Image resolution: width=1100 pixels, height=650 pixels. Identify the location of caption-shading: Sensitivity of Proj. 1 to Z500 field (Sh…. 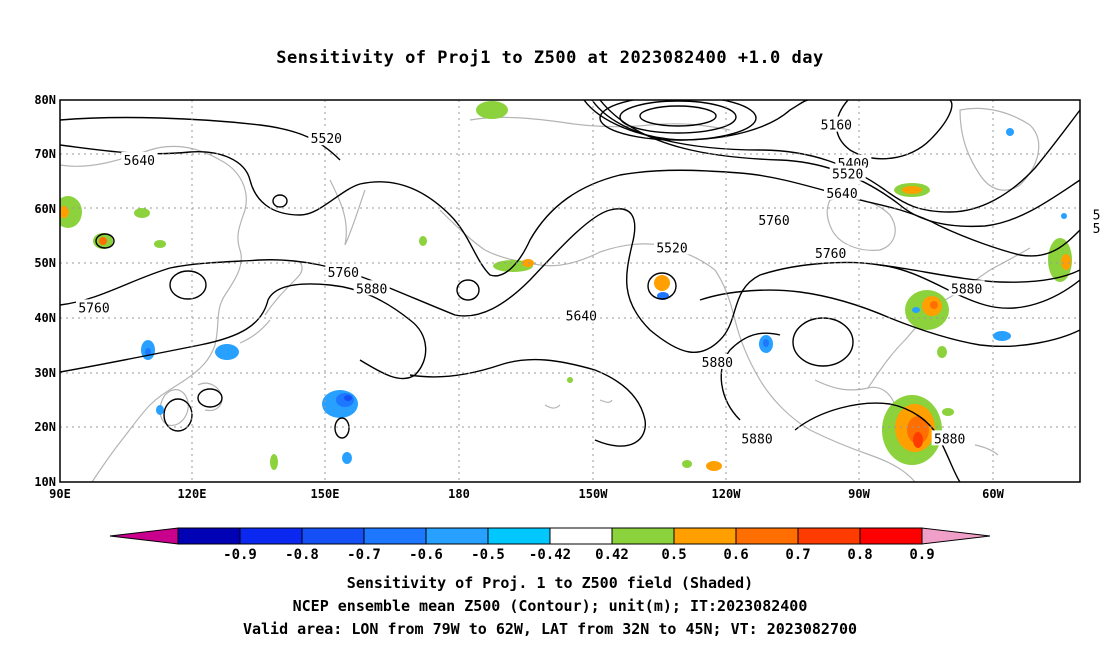
(550, 583).